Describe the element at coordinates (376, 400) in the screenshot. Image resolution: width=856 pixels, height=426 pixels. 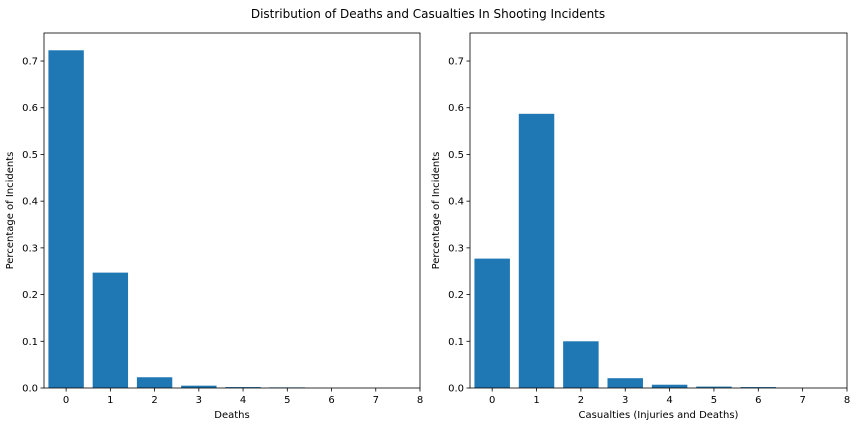
I see `deaths-x-tick-label-7: 7` at that location.